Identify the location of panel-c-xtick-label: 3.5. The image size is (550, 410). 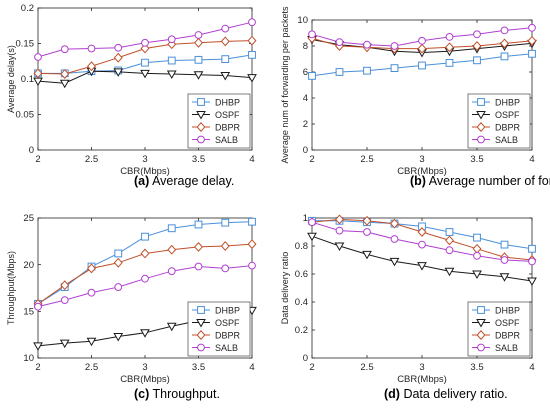
(198, 367).